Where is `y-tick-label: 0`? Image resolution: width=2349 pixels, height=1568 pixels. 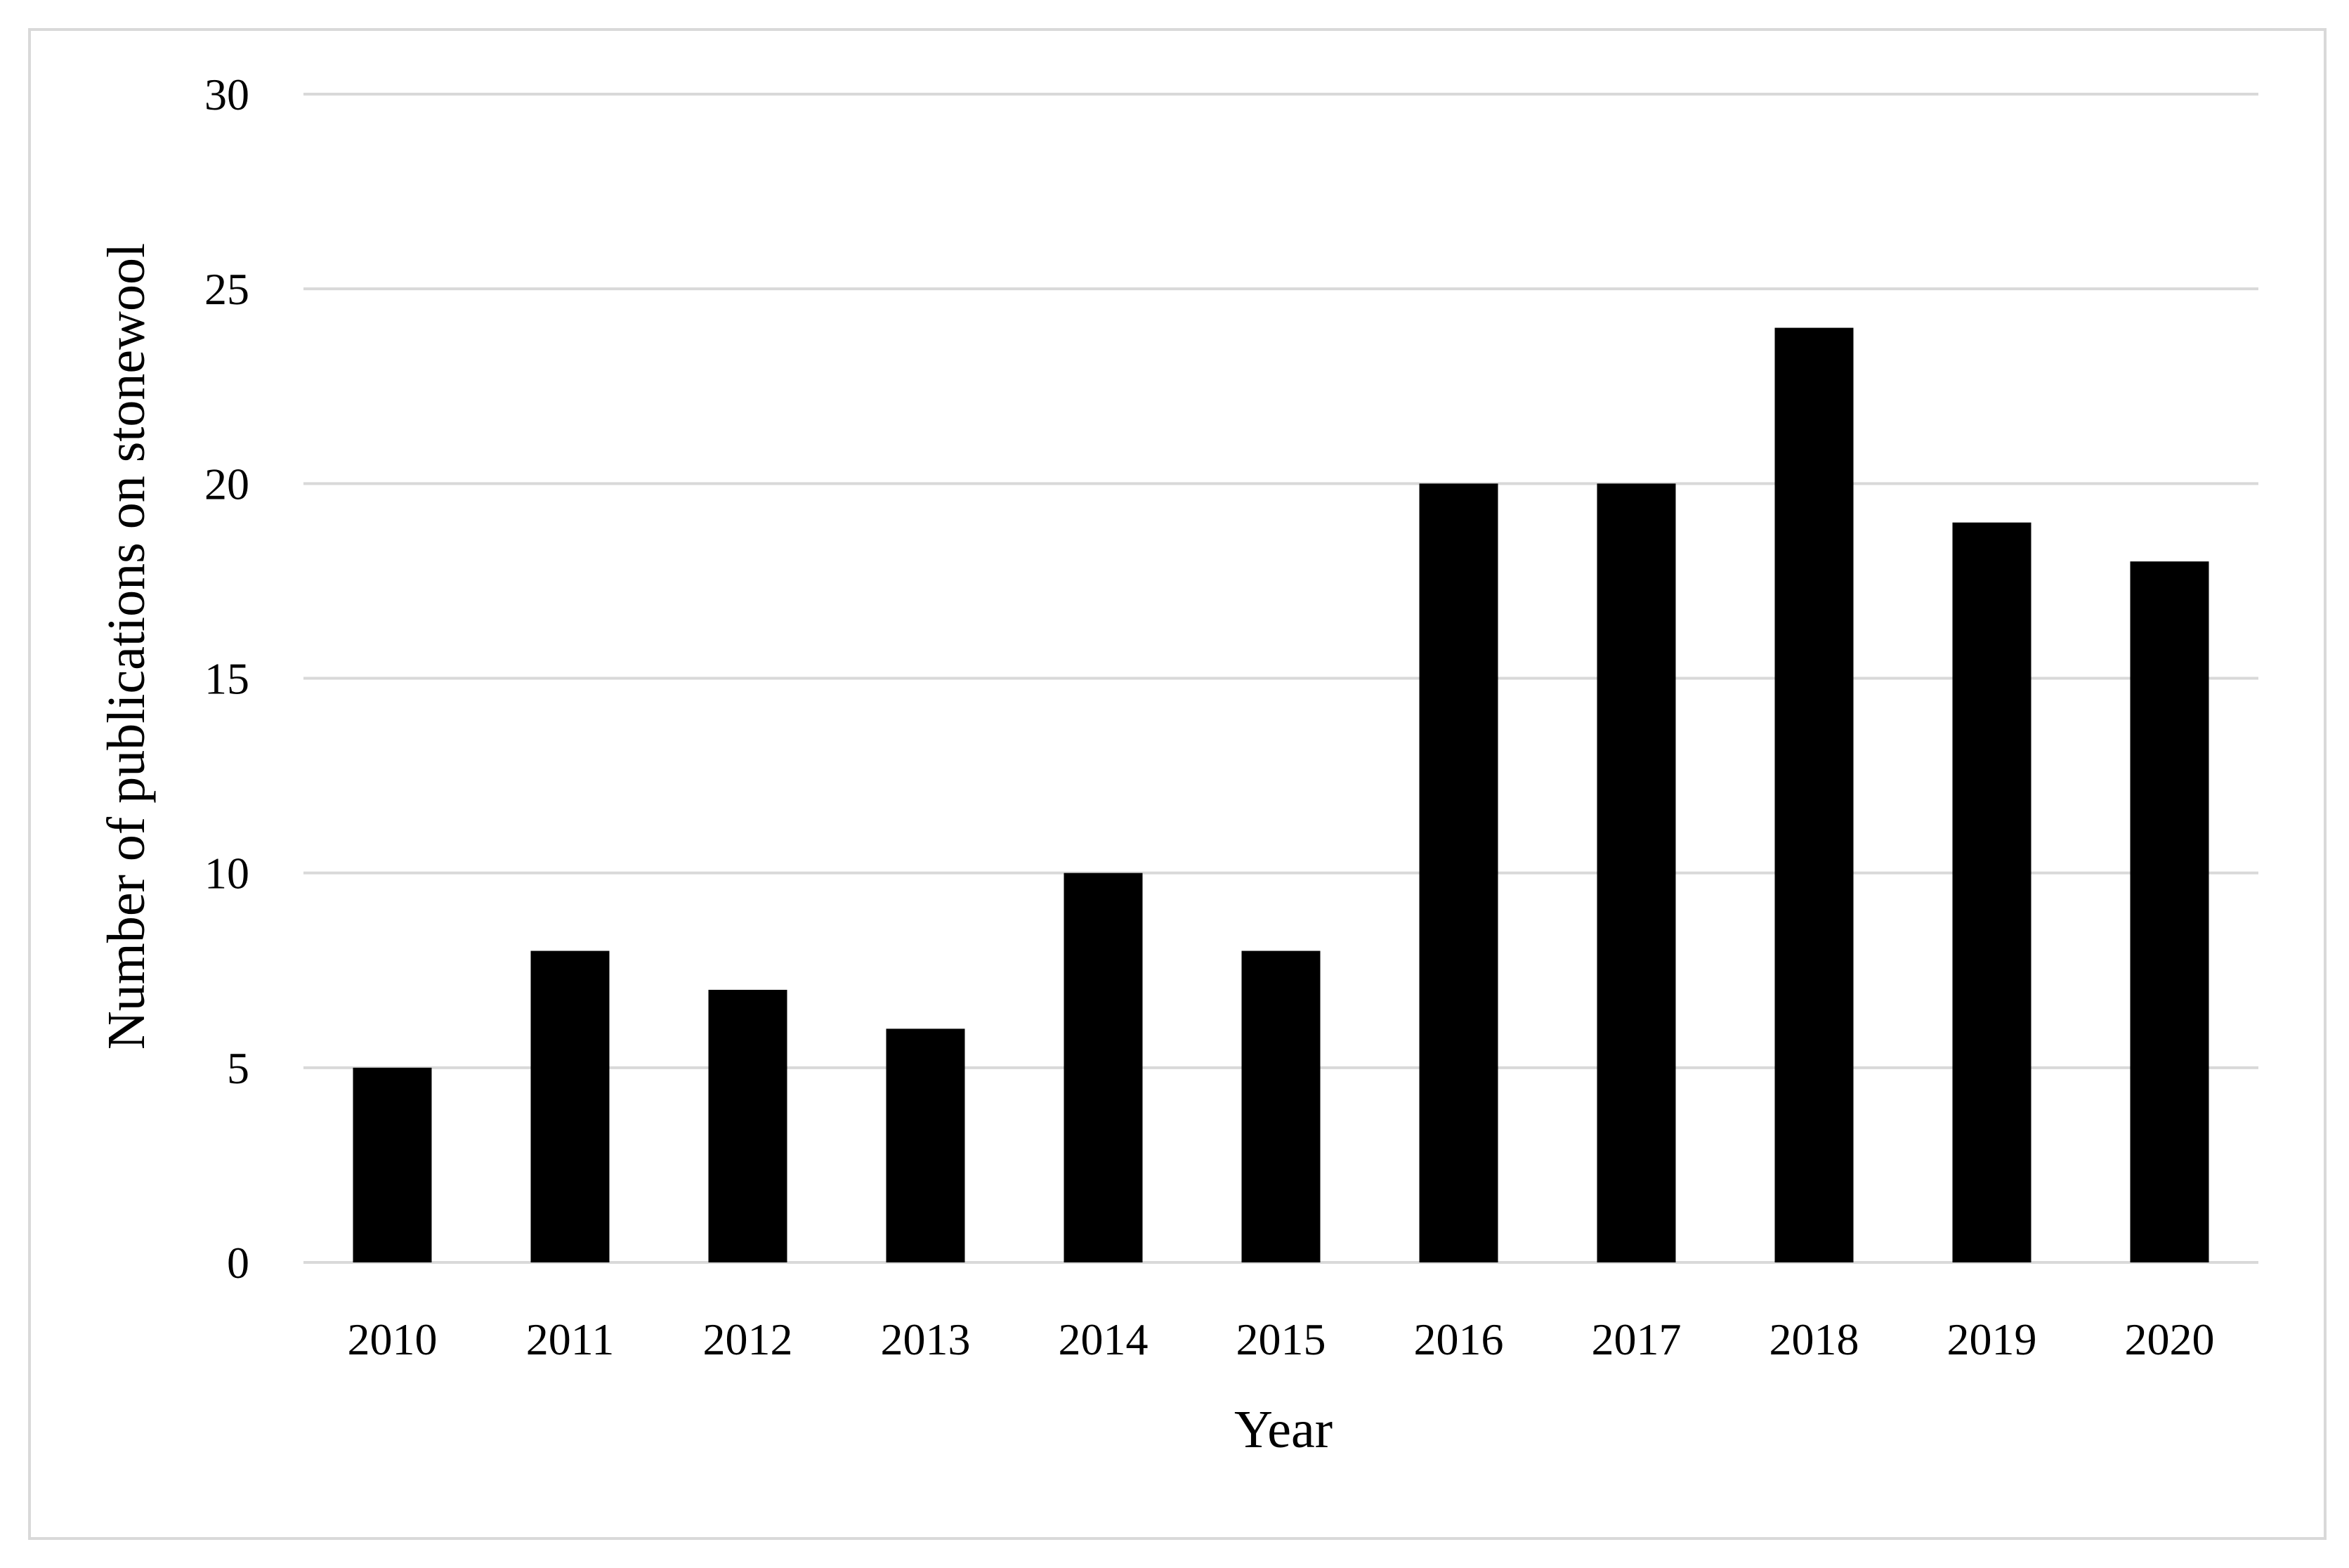
y-tick-label: 0 is located at coordinates (238, 1263).